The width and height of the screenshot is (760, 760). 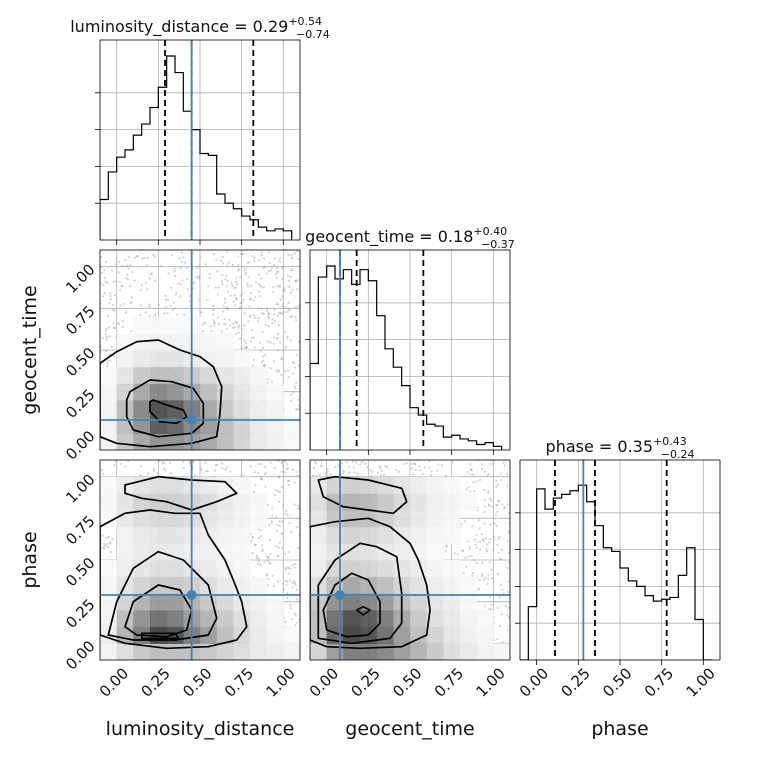 I want to click on title-geocent-time: geocent_time = 0.18+0.40 −0.37, so click(x=410, y=238).